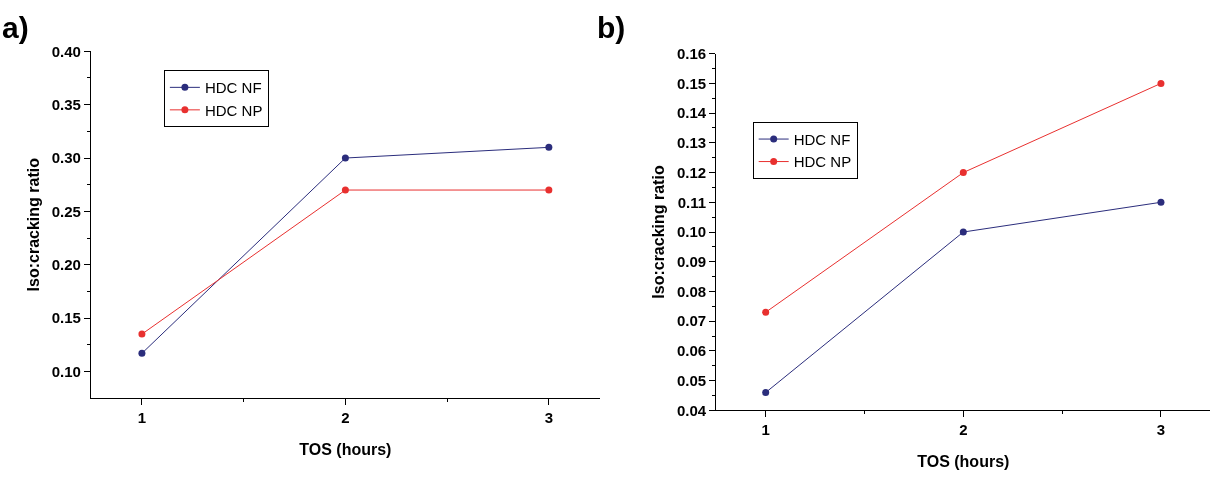 The image size is (1214, 487). What do you see at coordinates (691, 172) in the screenshot?
I see `y-tick-label: 0.12` at bounding box center [691, 172].